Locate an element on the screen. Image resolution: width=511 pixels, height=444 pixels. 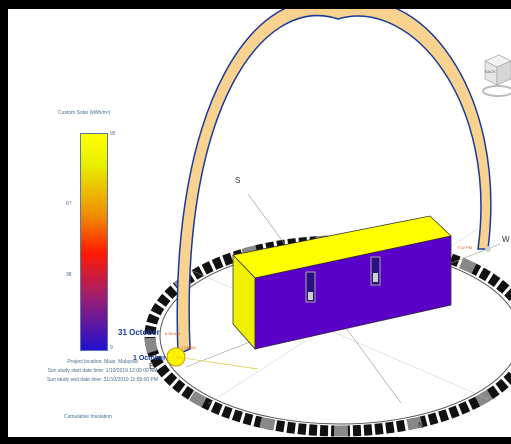
legend-tick-95: 95 is located at coordinates (113, 134).